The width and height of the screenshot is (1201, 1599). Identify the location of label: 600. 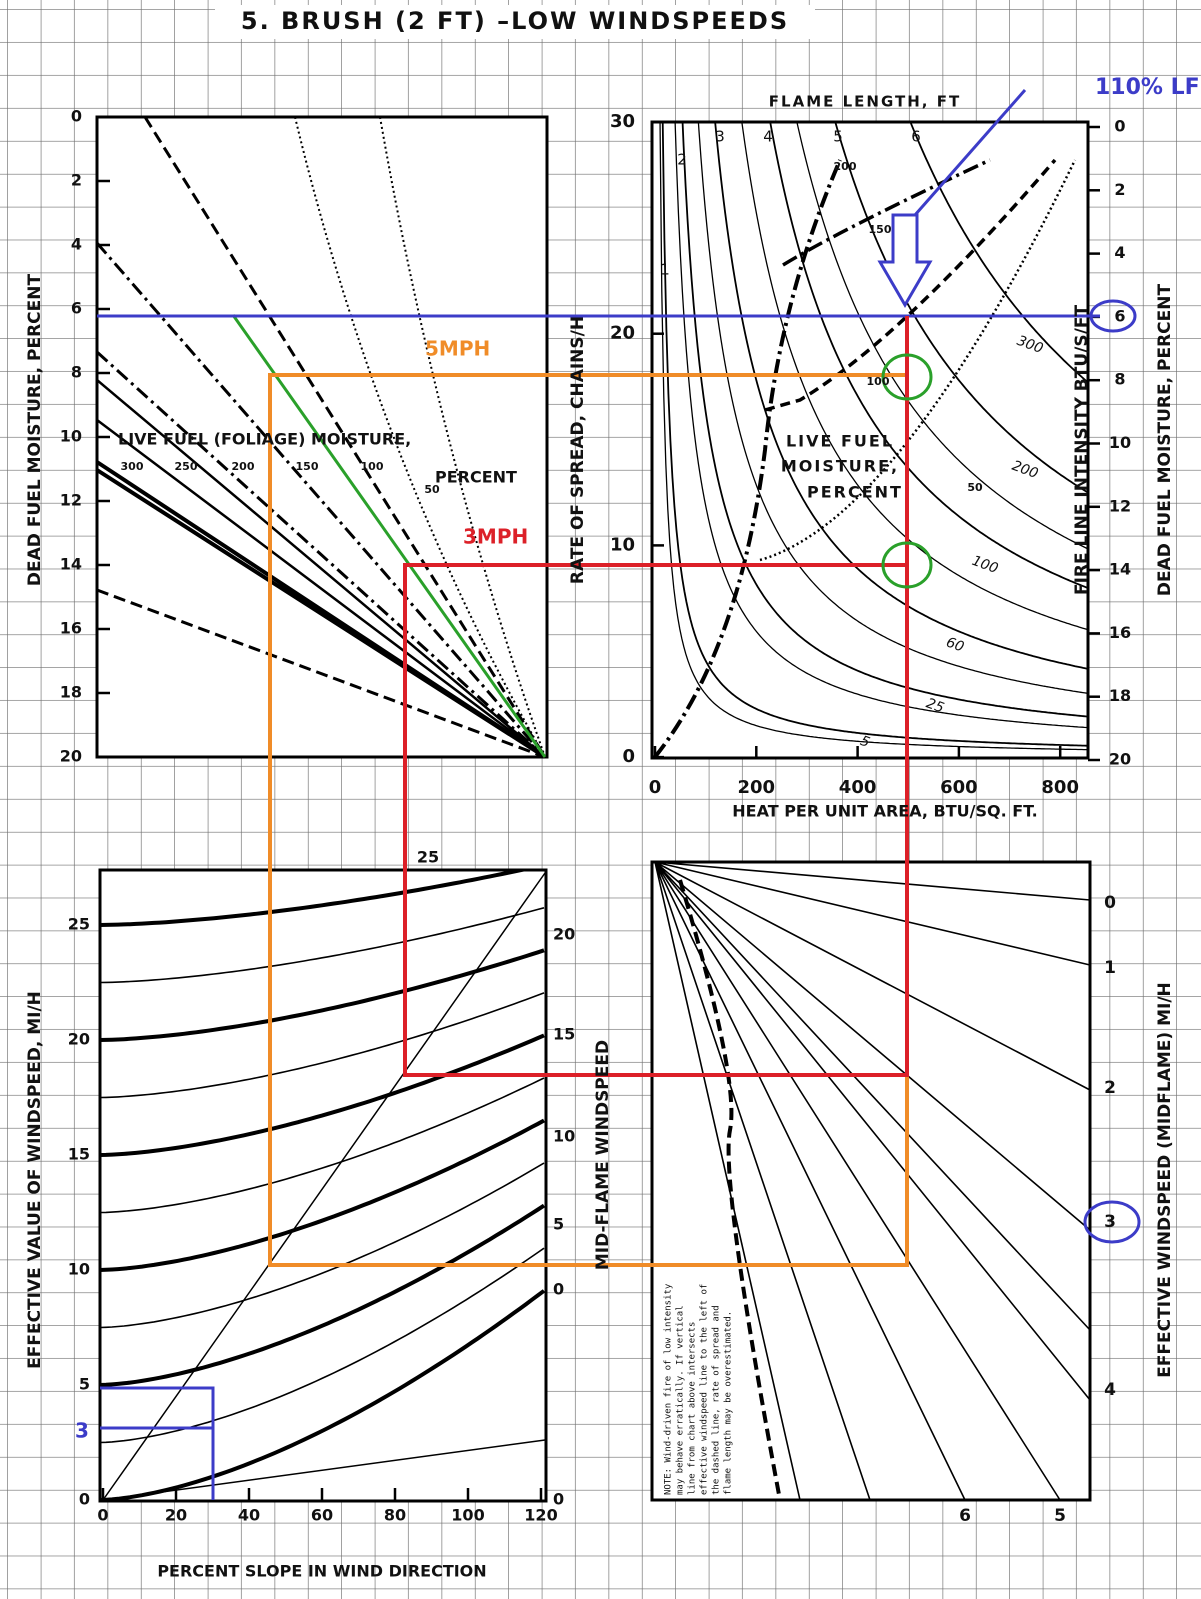
(959, 787).